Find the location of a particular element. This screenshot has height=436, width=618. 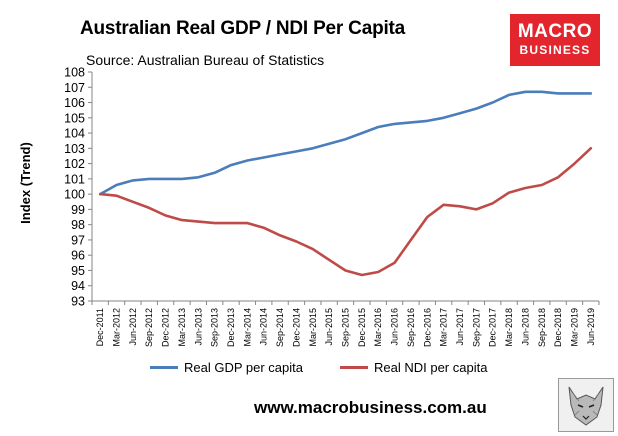

x-tick-label: Mar-2018 is located at coordinates (509, 327).